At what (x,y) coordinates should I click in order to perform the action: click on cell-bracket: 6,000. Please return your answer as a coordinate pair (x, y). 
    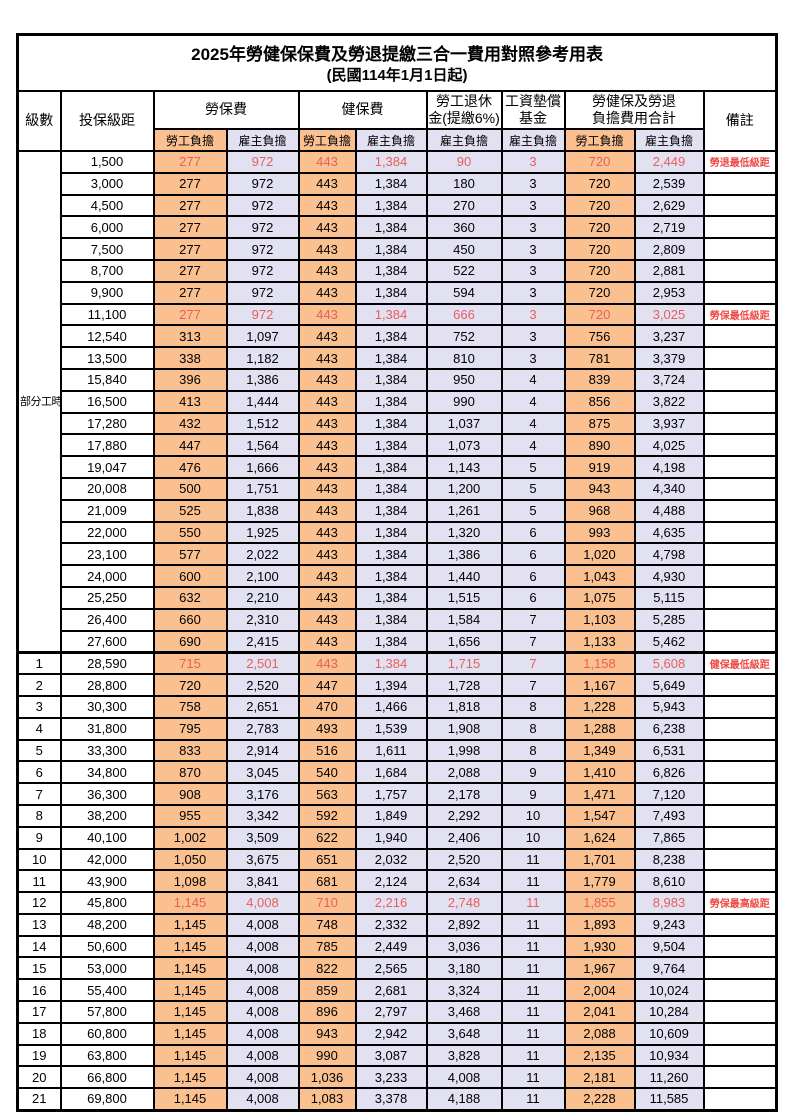
    Looking at the image, I should click on (107, 227).